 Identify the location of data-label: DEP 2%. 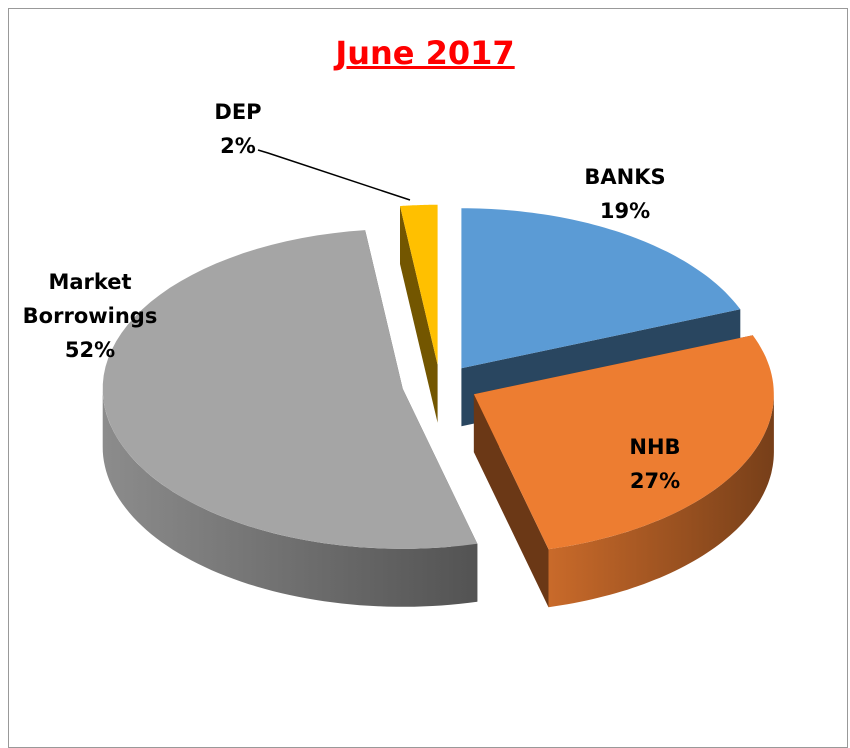
(238, 129).